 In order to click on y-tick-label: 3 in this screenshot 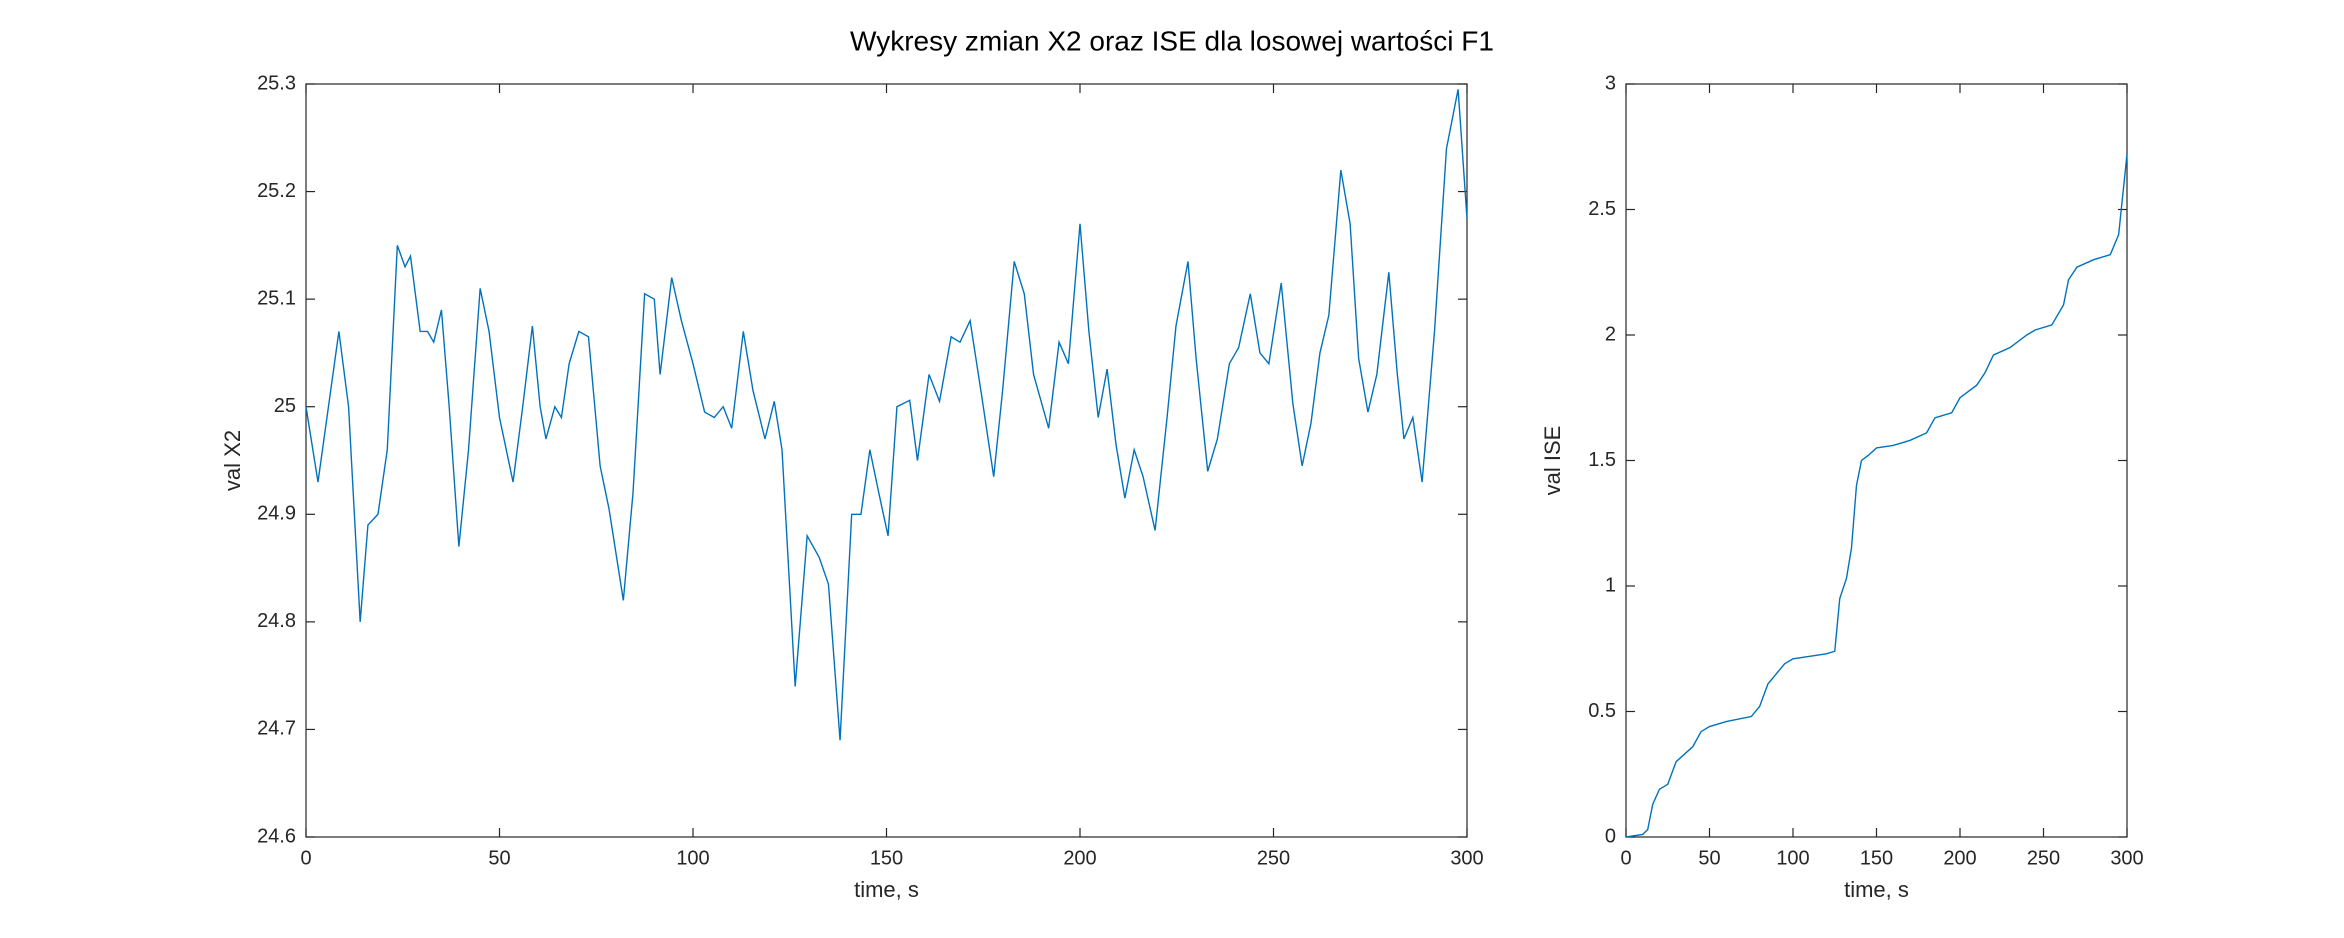, I will do `click(1610, 83)`.